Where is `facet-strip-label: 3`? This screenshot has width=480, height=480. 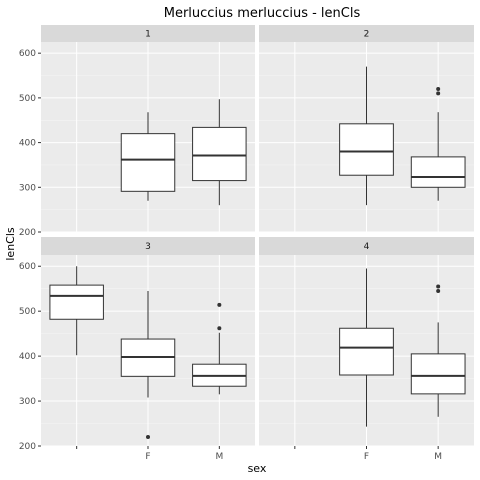
facet-strip-label: 3 is located at coordinates (148, 247).